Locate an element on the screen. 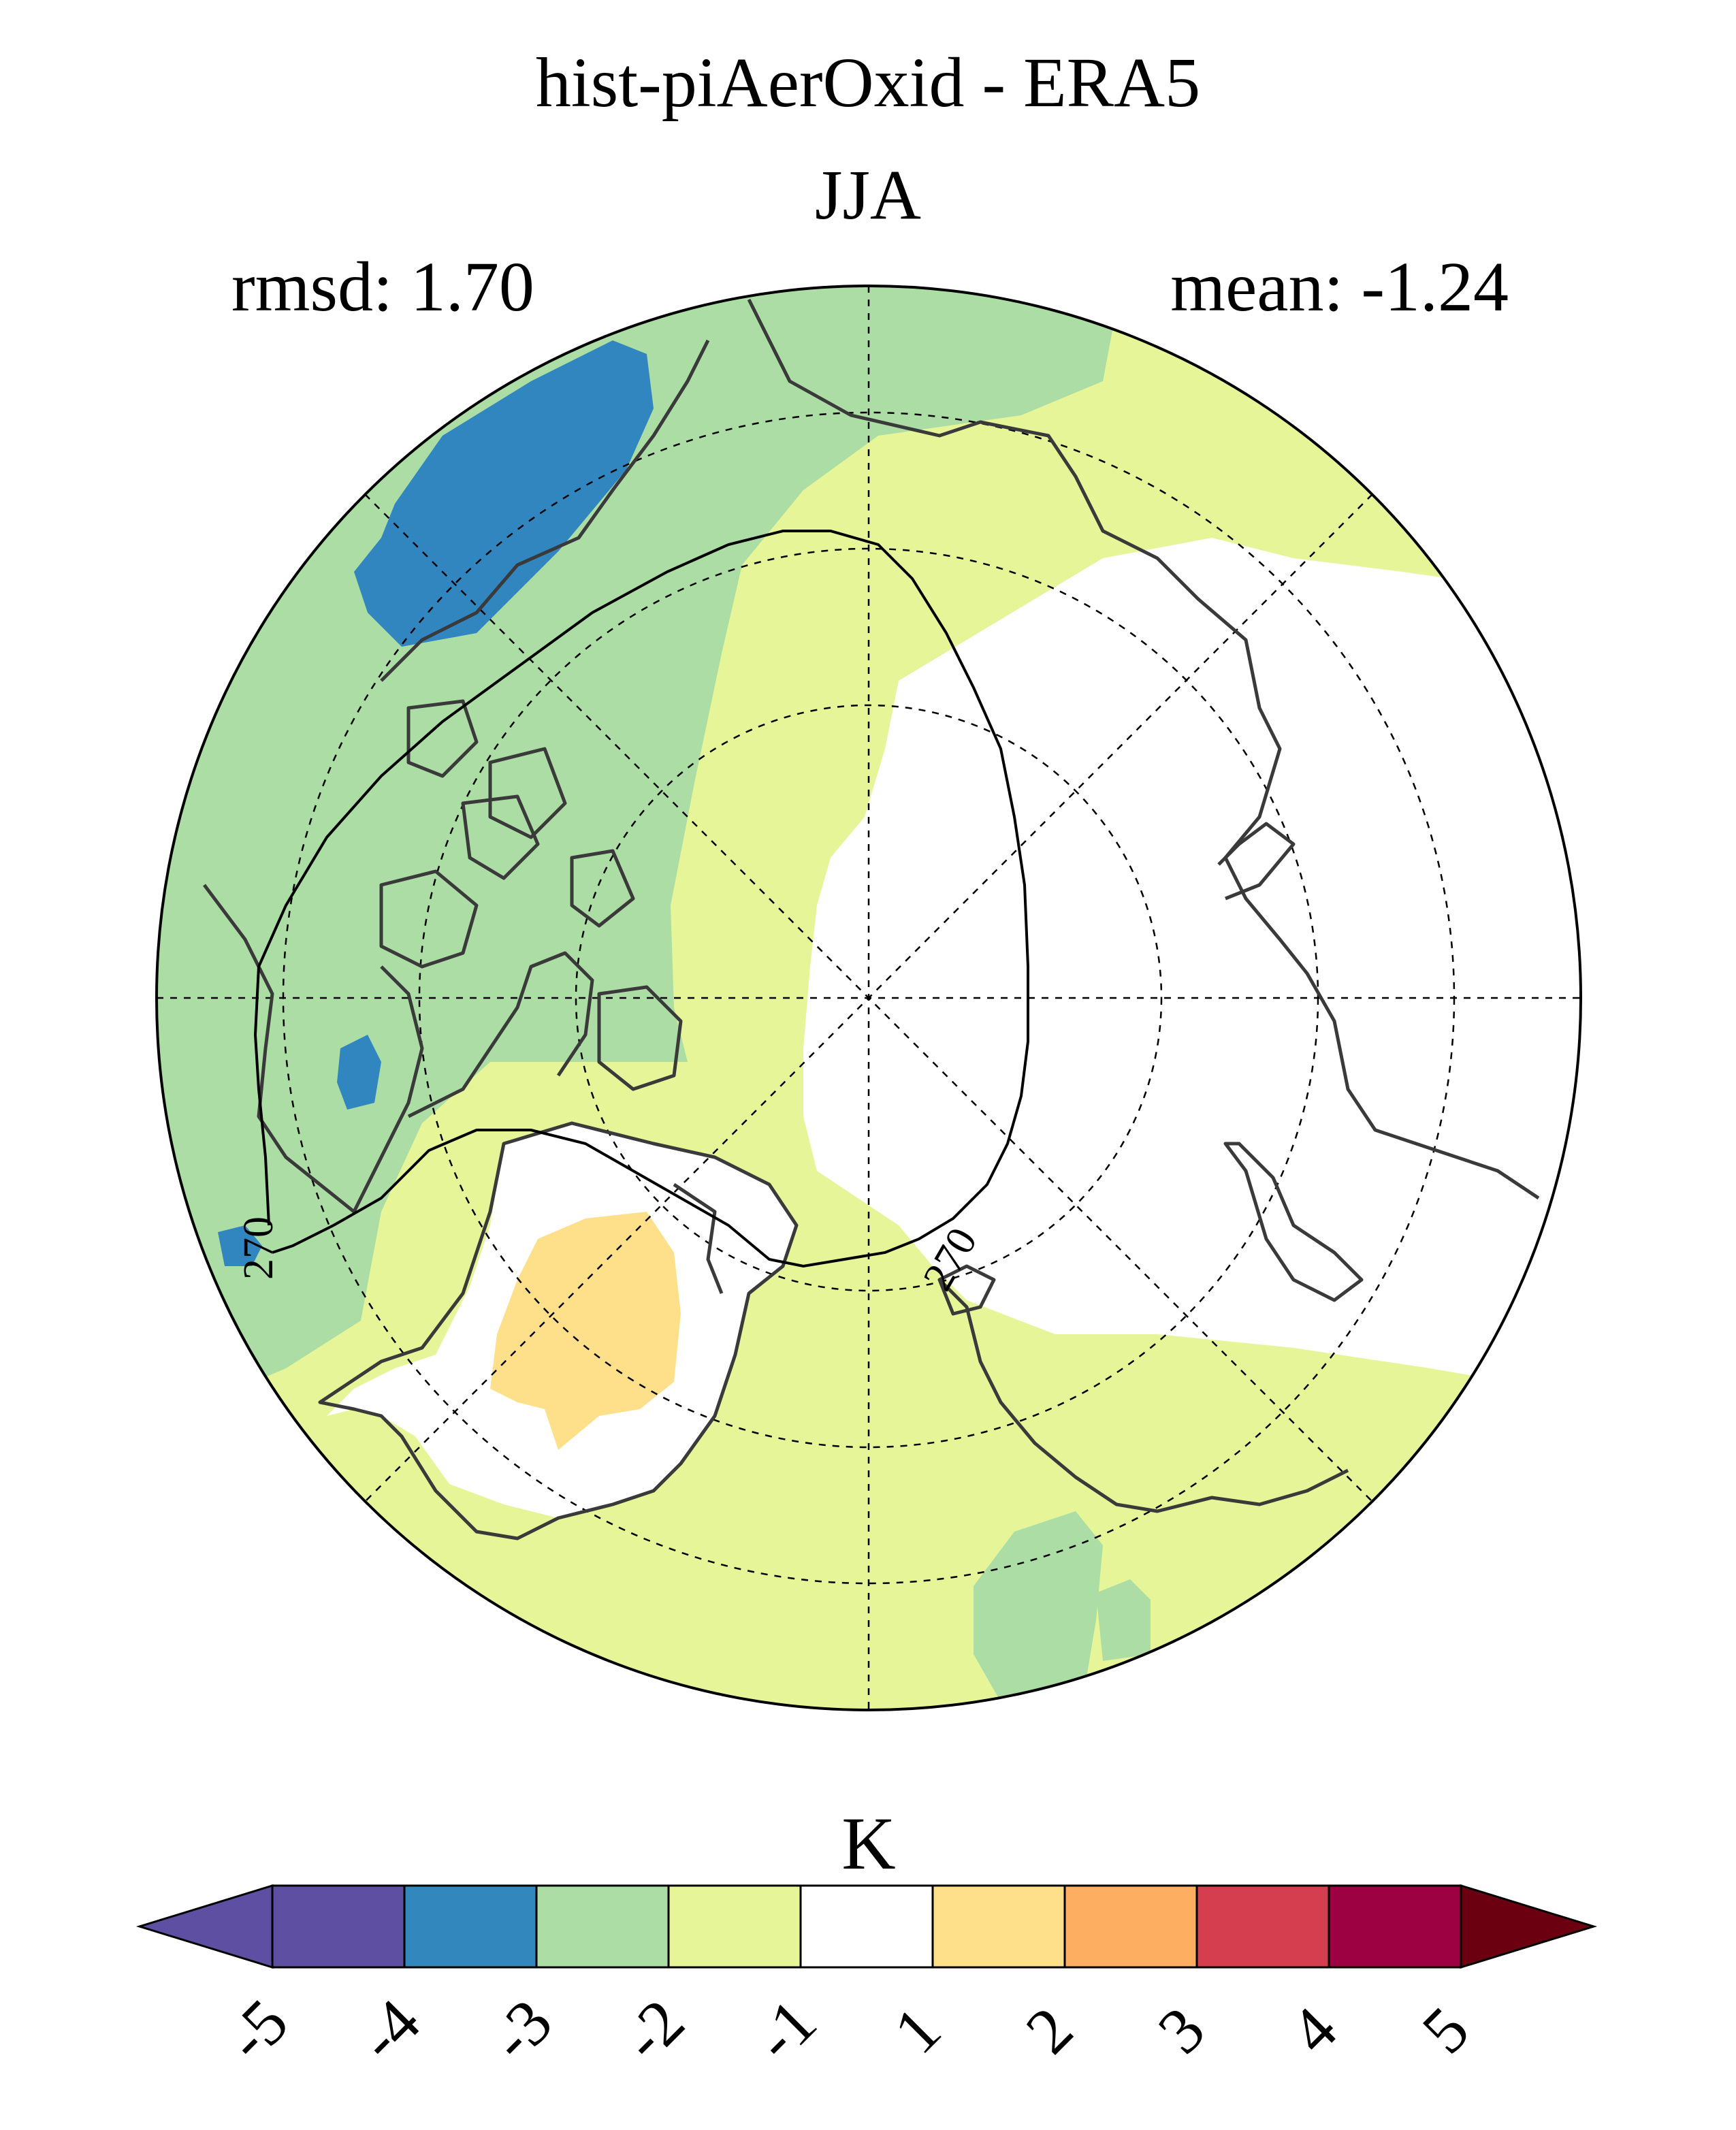 The width and height of the screenshot is (1736, 2130). coastline-novaya-zemlya is located at coordinates (1293, 1222).